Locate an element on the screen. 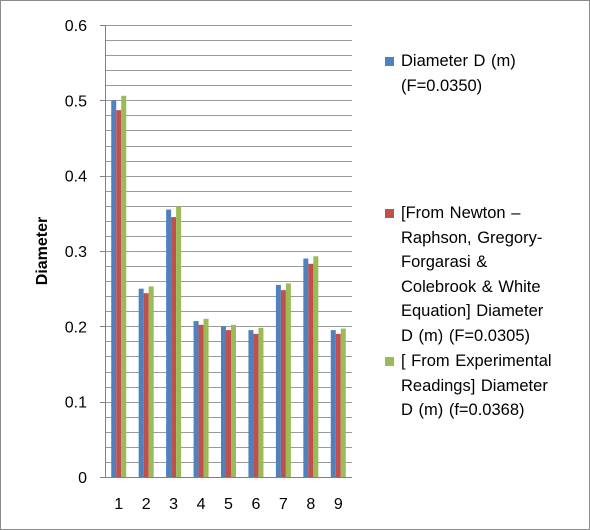 The image size is (590, 530). x-tick-labels: 1 2 3 4 5 6 7 8 9 is located at coordinates (228, 504).